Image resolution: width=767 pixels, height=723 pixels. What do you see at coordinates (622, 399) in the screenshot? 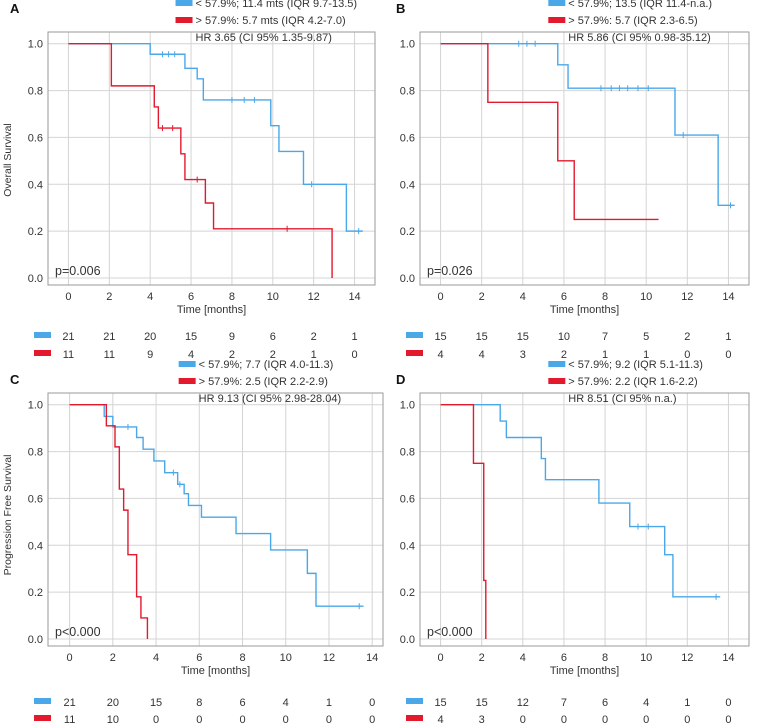
I see `hazard-ratio-label: HR 8.51 (CI 95% n.a.)` at bounding box center [622, 399].